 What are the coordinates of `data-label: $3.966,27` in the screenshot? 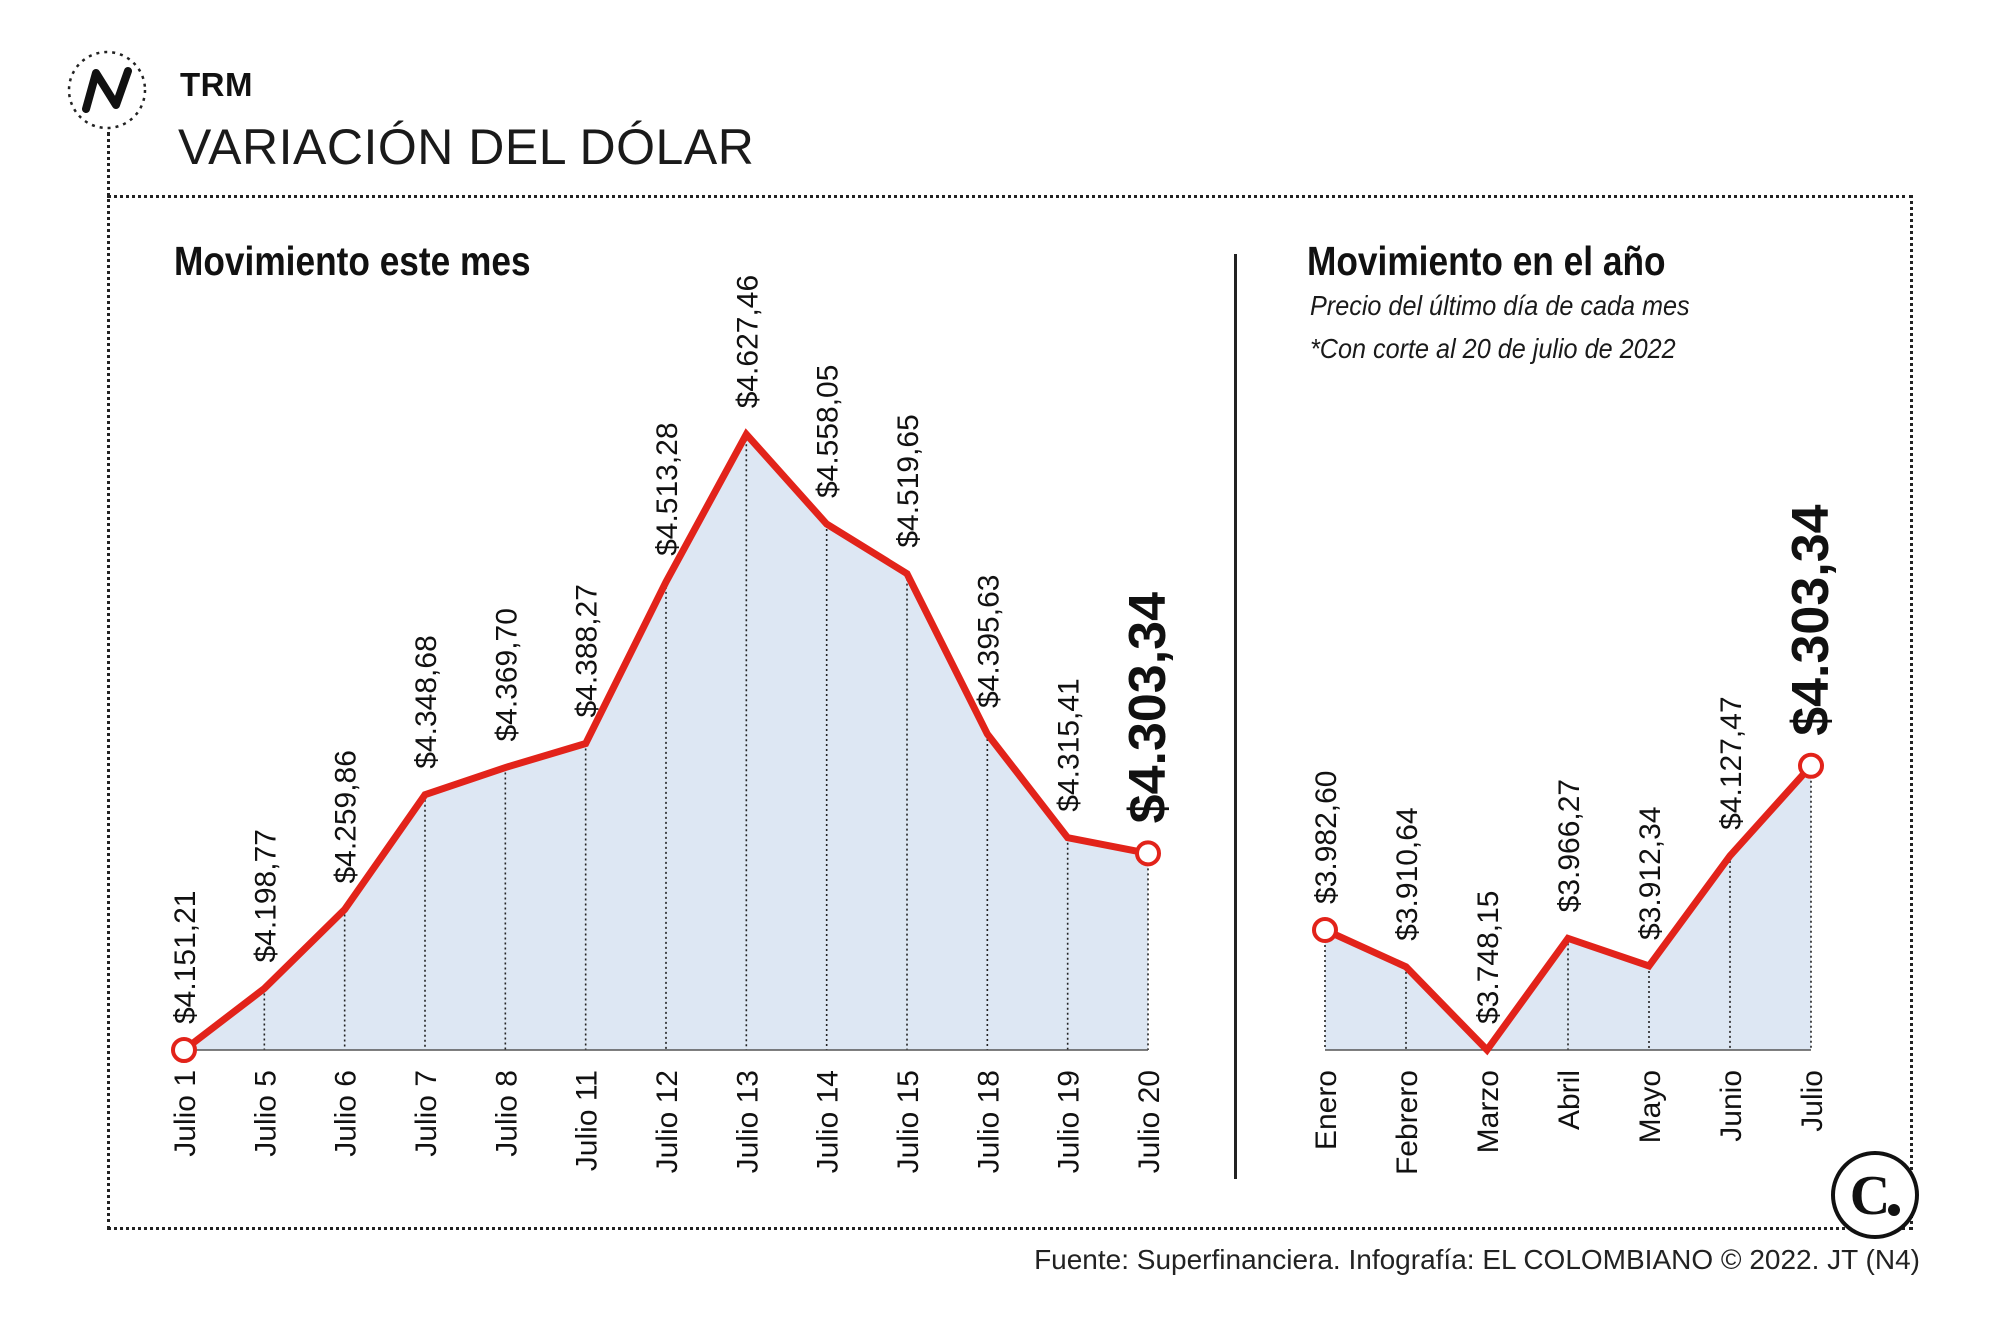 It's located at (1569, 845).